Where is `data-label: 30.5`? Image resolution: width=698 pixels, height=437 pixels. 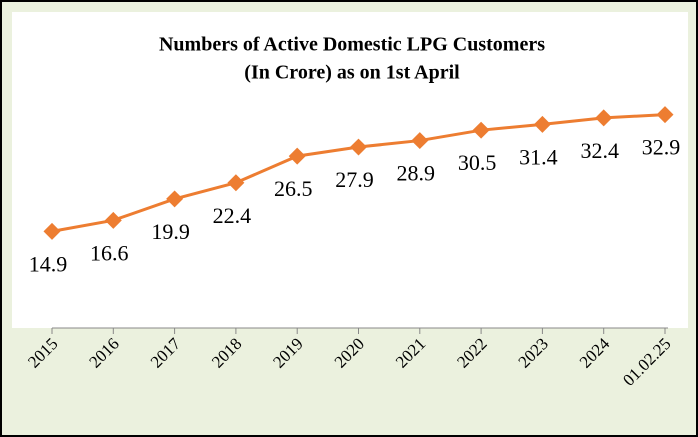 data-label: 30.5 is located at coordinates (477, 162).